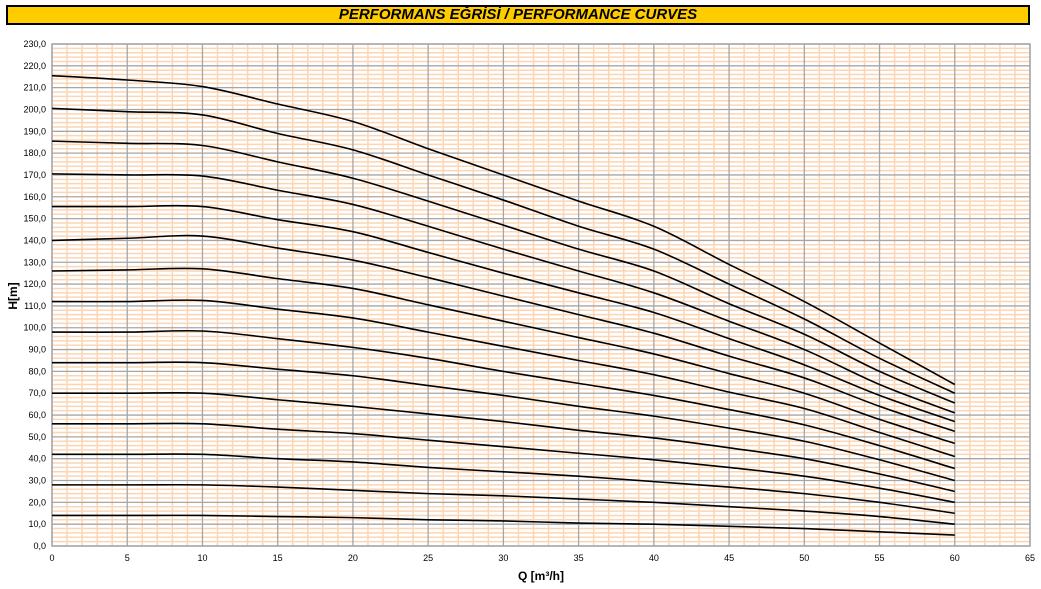 This screenshot has height=589, width=1041. I want to click on y-tick-label: 230,0, so click(34, 44).